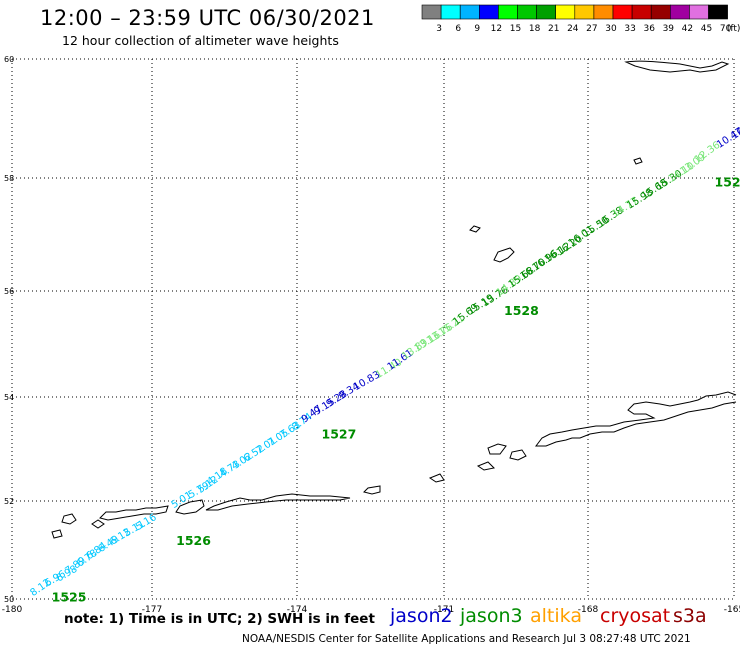  I want to click on legend-altika: altika, so click(556, 616).